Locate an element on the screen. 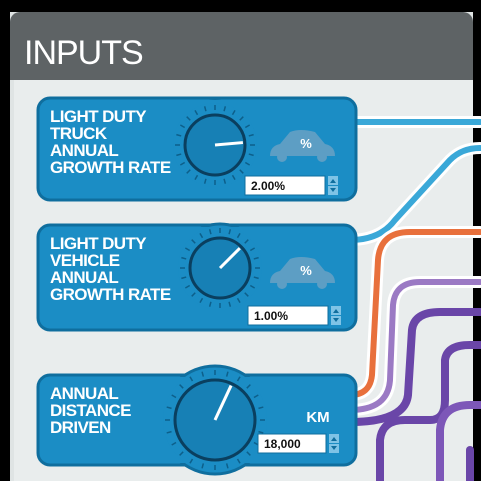  value-text: 2.00% is located at coordinates (268, 186).